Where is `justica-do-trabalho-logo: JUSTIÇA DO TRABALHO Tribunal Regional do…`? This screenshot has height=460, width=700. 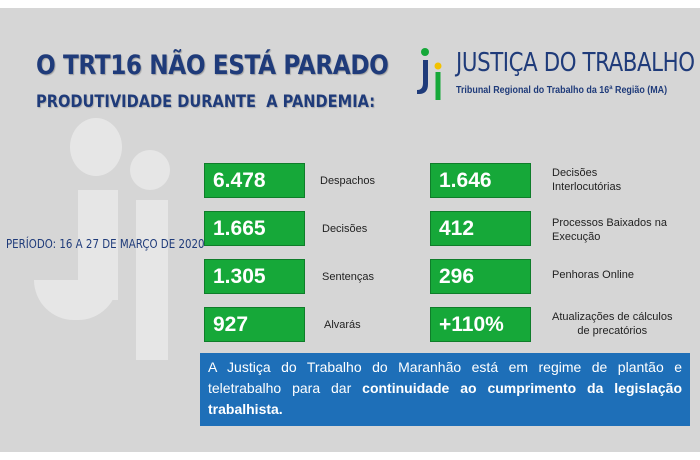 justica-do-trabalho-logo: JUSTIÇA DO TRABALHO Tribunal Regional do… is located at coordinates (556, 76).